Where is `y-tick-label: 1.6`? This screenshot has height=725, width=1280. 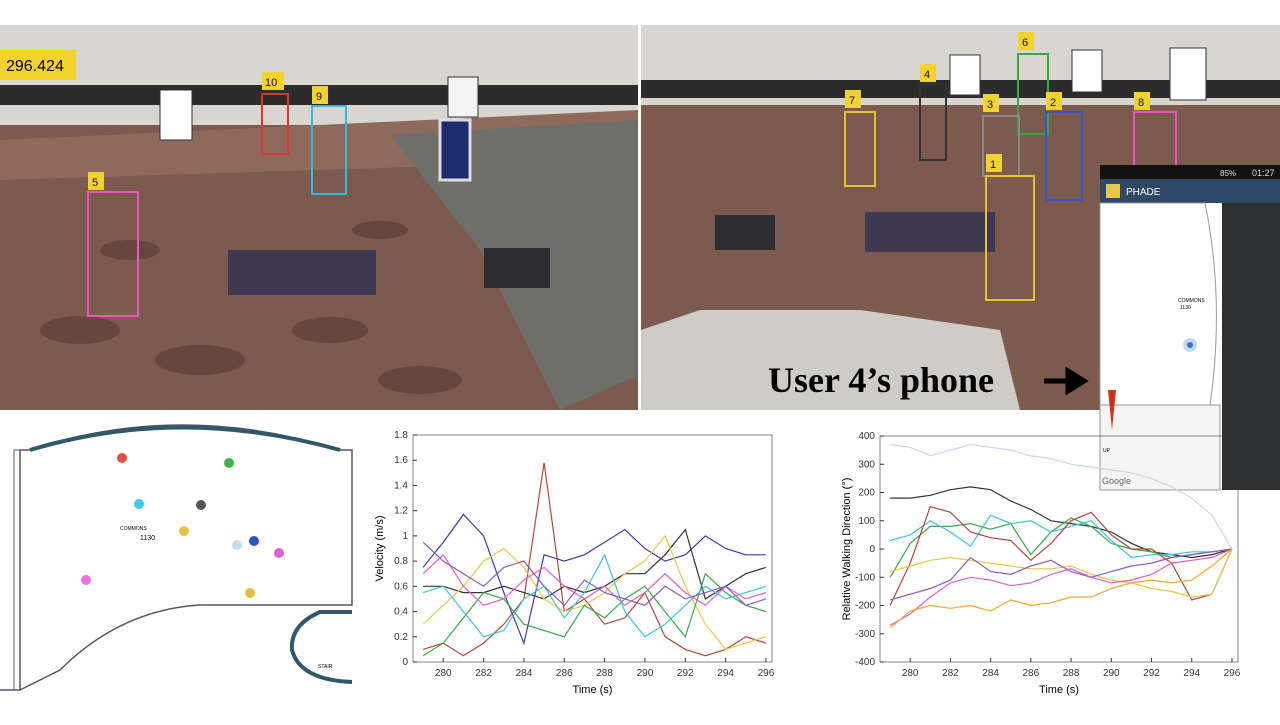
y-tick-label: 1.6 is located at coordinates (401, 460).